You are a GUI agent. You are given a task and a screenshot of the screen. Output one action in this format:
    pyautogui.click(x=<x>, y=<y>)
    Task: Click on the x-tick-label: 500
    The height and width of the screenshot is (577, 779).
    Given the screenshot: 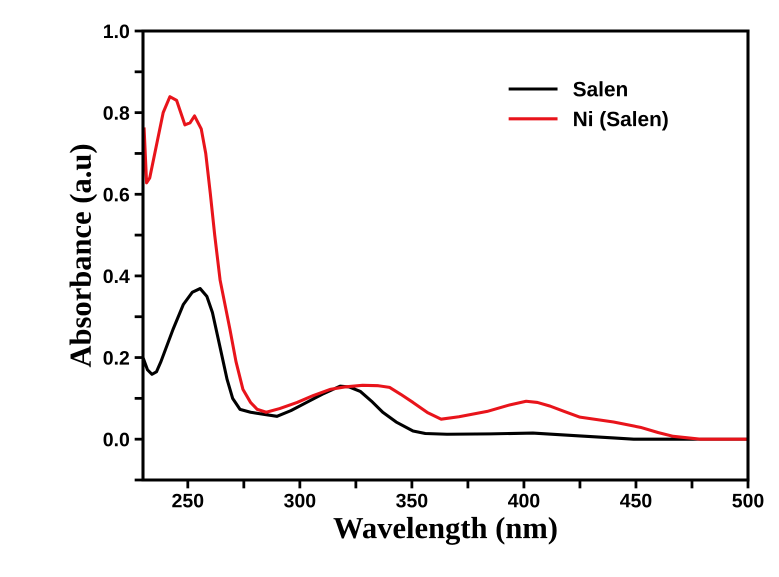 What is the action you would take?
    pyautogui.click(x=748, y=501)
    